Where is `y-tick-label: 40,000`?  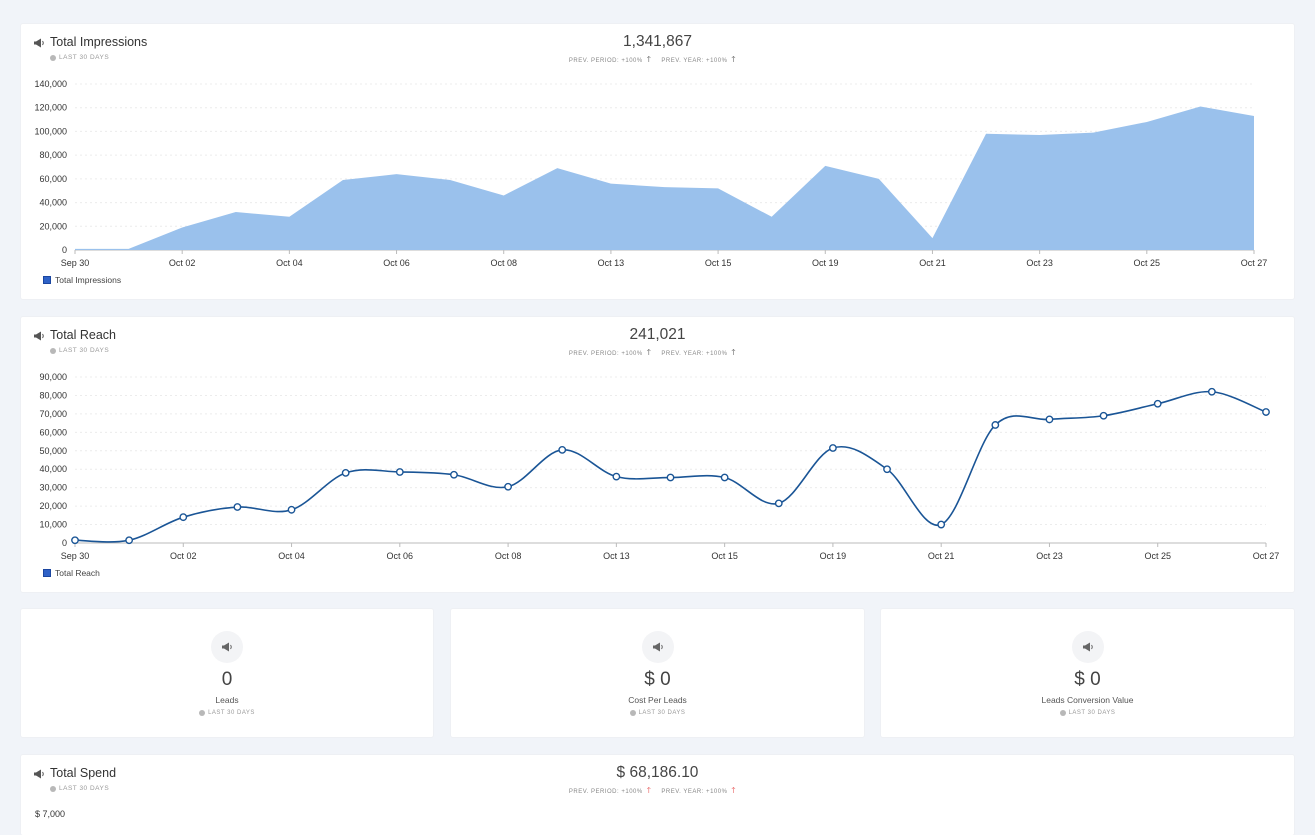 y-tick-label: 40,000 is located at coordinates (53, 203).